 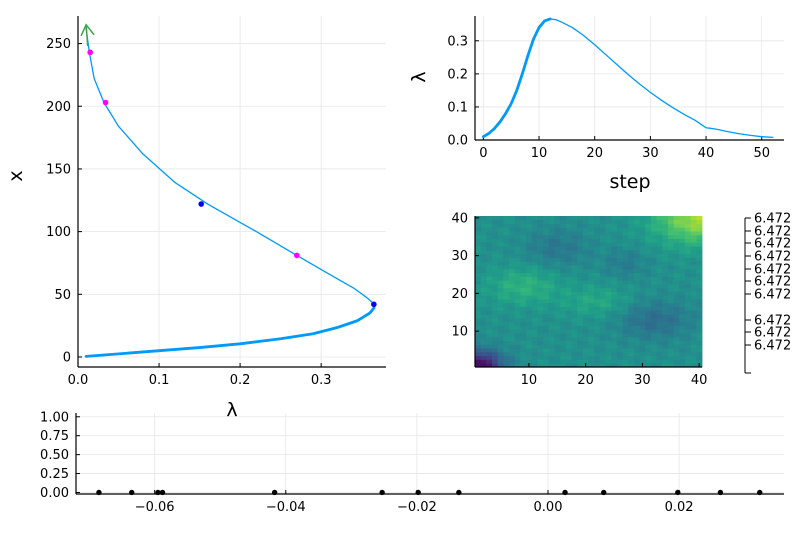 What do you see at coordinates (54, 436) in the screenshot?
I see `y-tick-label: 0.75` at bounding box center [54, 436].